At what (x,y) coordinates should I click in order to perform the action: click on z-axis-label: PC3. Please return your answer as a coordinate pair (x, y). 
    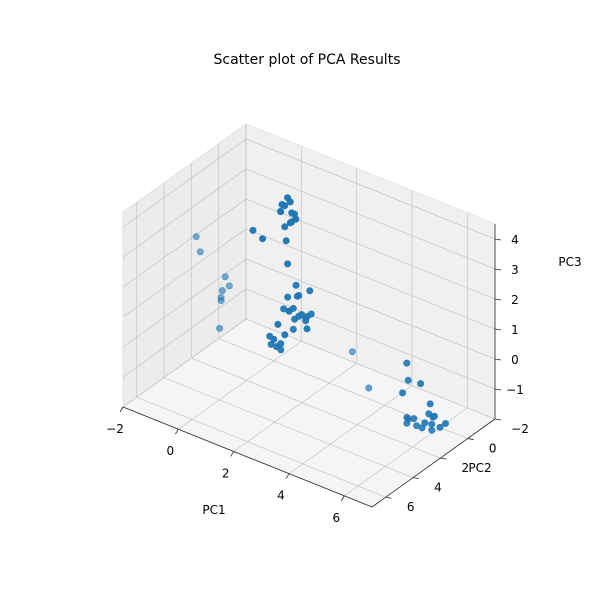
    Looking at the image, I should click on (569, 262).